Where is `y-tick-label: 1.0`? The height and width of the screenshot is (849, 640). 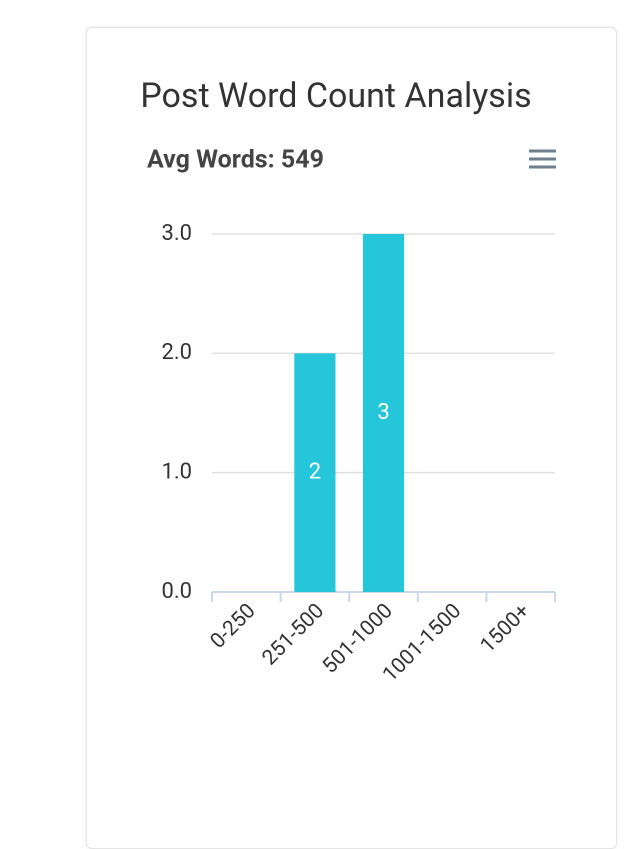 y-tick-label: 1.0 is located at coordinates (176, 471).